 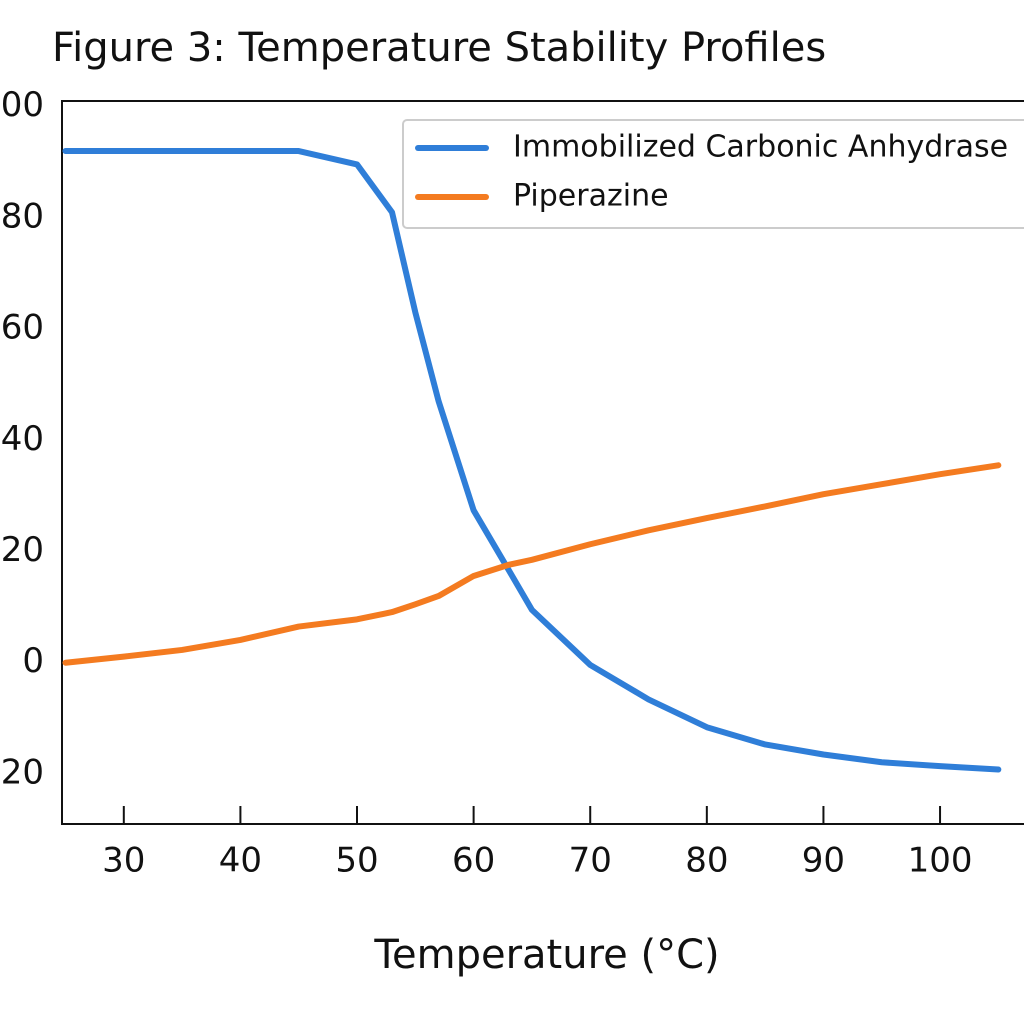 What do you see at coordinates (706, 861) in the screenshot?
I see `x-tick-label: 80` at bounding box center [706, 861].